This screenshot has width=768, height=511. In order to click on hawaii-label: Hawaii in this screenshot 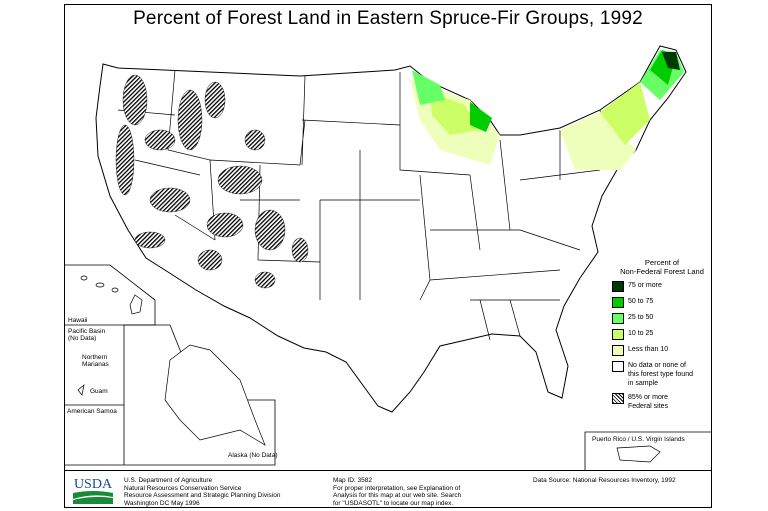, I will do `click(78, 320)`.